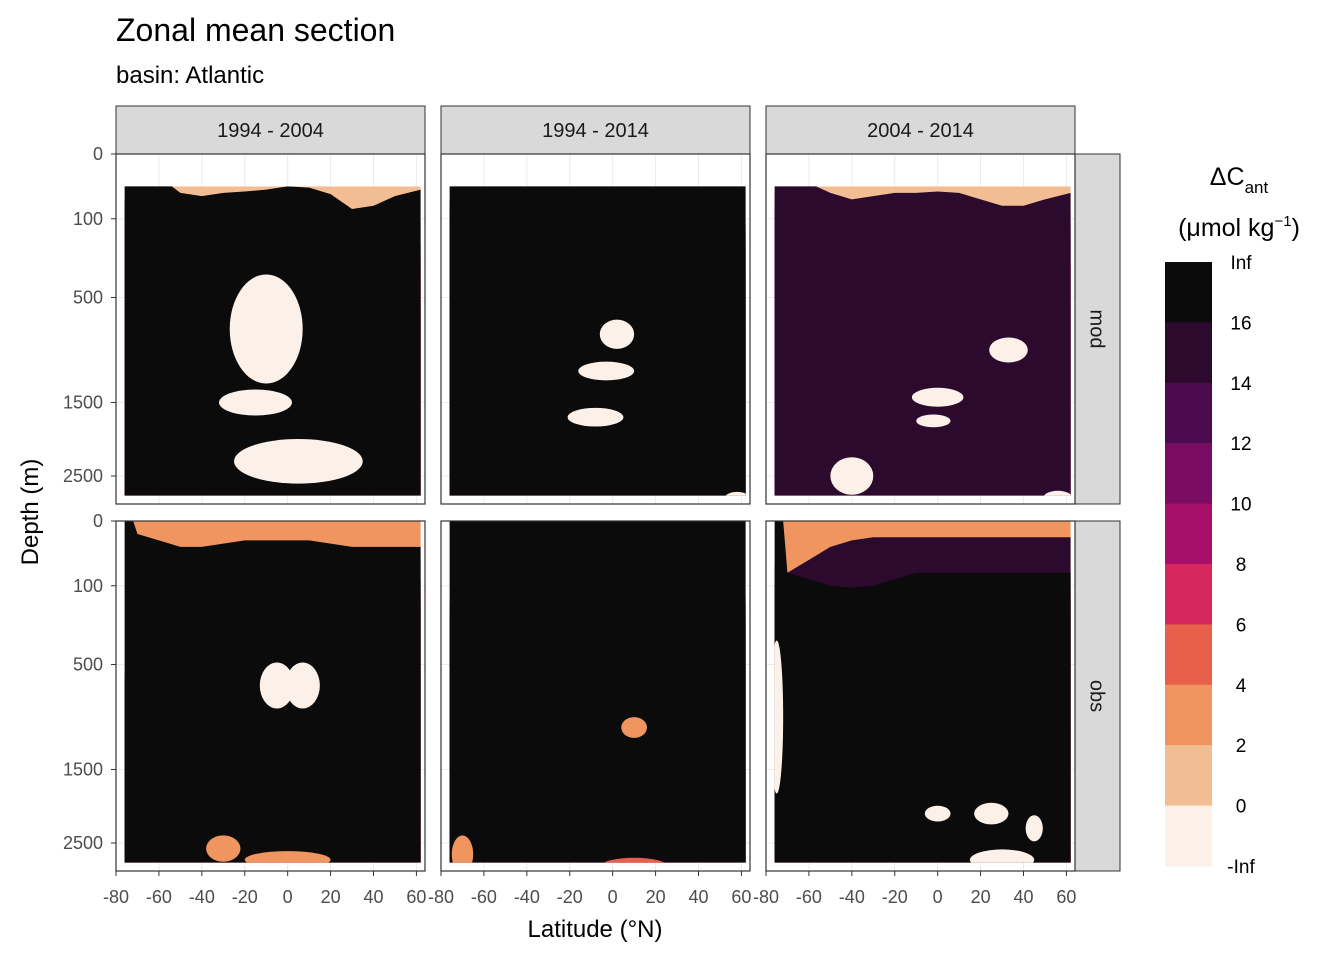 The height and width of the screenshot is (960, 1344). I want to click on legend-title-unit: (μmol kg−1), so click(1239, 227).